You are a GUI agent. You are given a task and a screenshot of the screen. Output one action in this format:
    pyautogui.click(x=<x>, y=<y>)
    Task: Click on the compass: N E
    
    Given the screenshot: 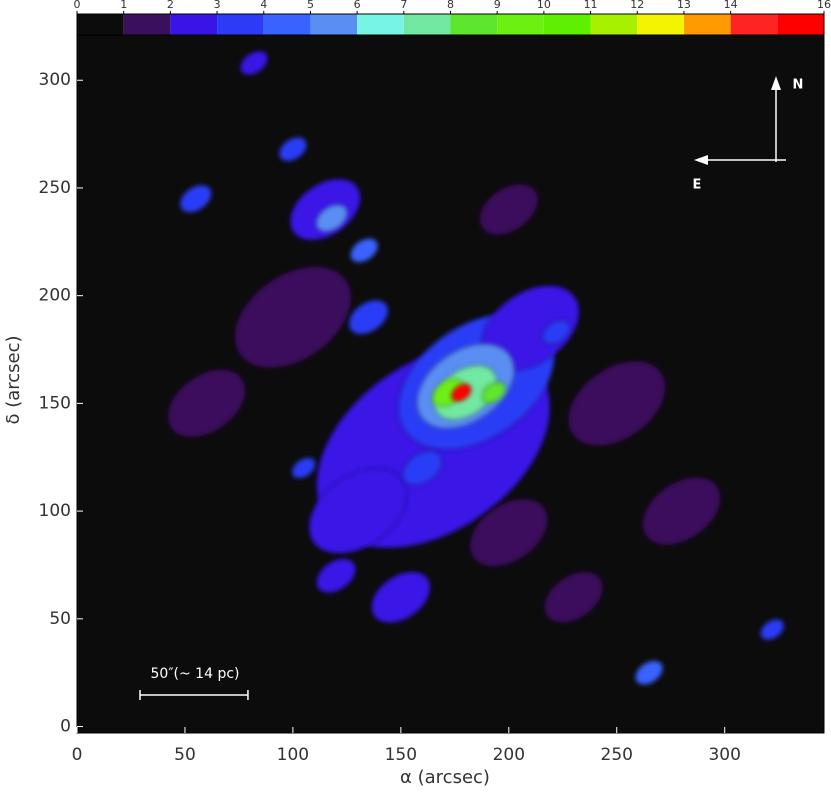 What is the action you would take?
    pyautogui.click(x=748, y=134)
    